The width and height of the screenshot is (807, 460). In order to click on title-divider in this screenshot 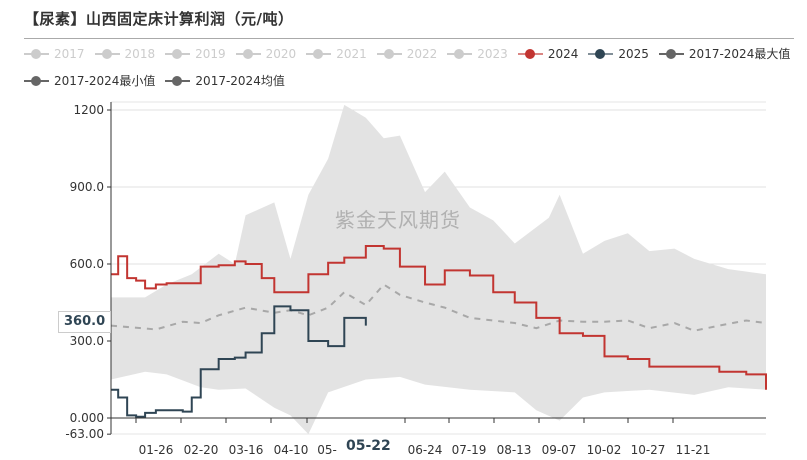, I will do `click(409, 38)`.